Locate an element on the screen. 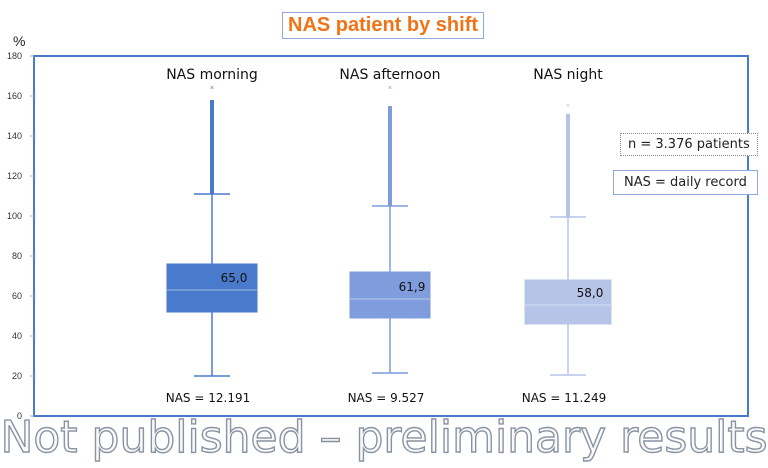 The image size is (768, 468). y-axis-label: % is located at coordinates (19, 41).